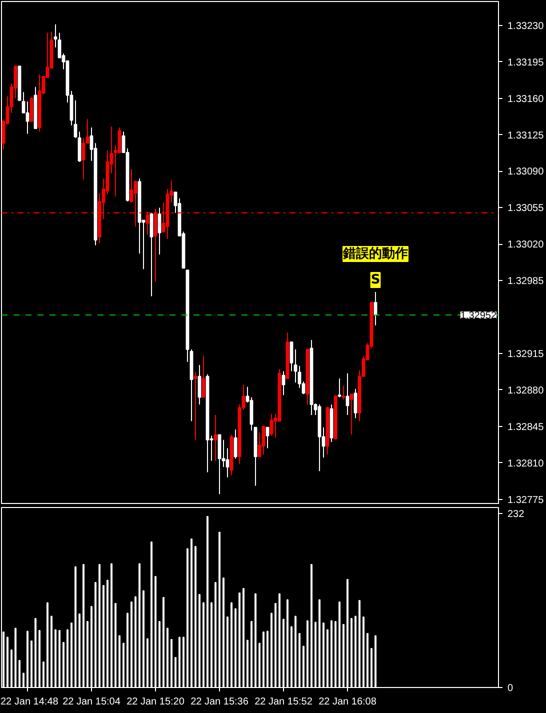 The width and height of the screenshot is (546, 713). What do you see at coordinates (526, 208) in the screenshot?
I see `y-tick-label: 1.33055` at bounding box center [526, 208].